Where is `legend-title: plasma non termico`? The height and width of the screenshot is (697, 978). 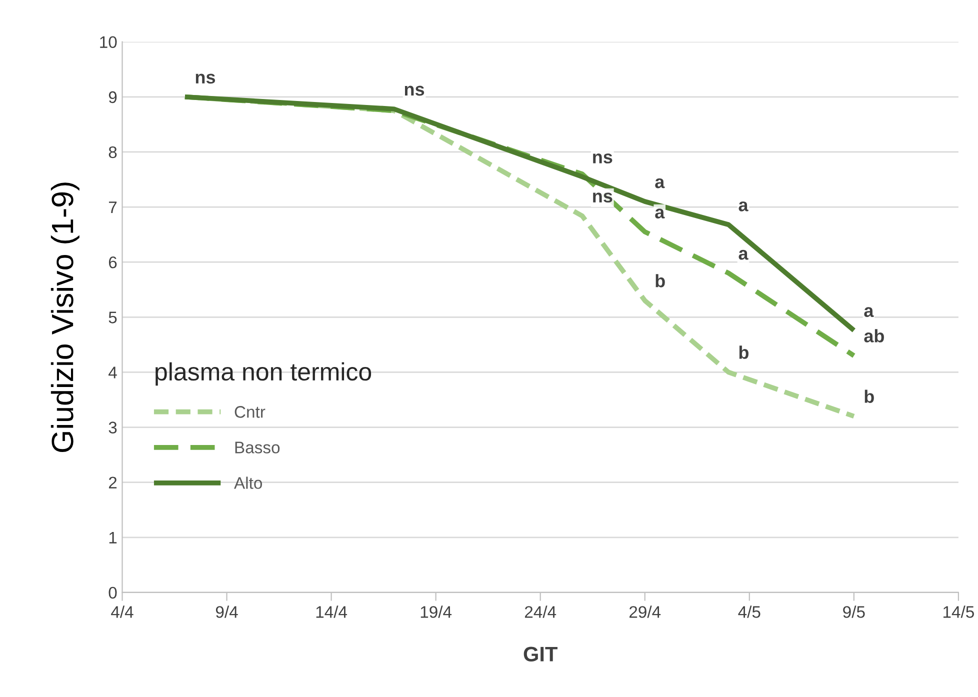
legend-title: plasma non termico is located at coordinates (264, 374).